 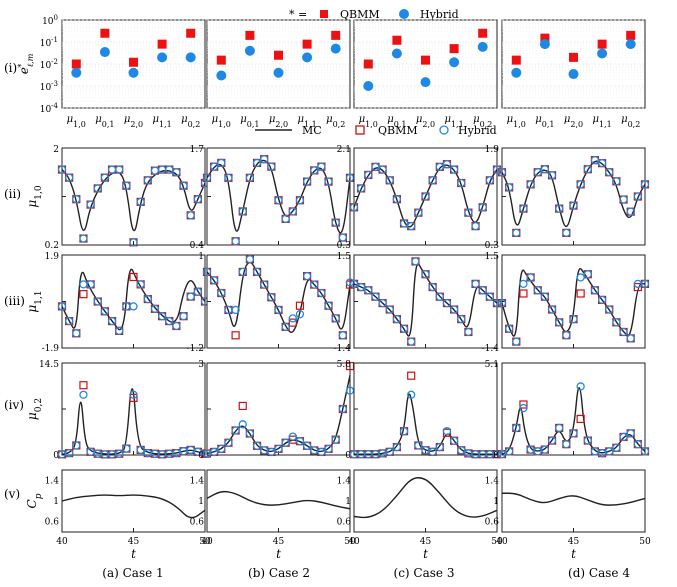 I want to click on cp-line, so click(x=133, y=506).